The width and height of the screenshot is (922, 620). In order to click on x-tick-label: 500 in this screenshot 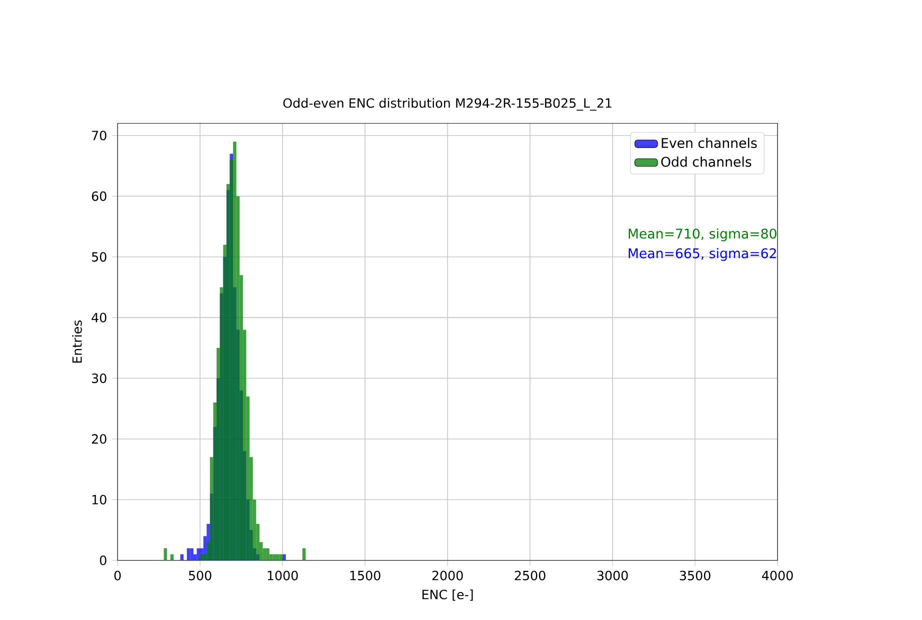, I will do `click(200, 575)`.